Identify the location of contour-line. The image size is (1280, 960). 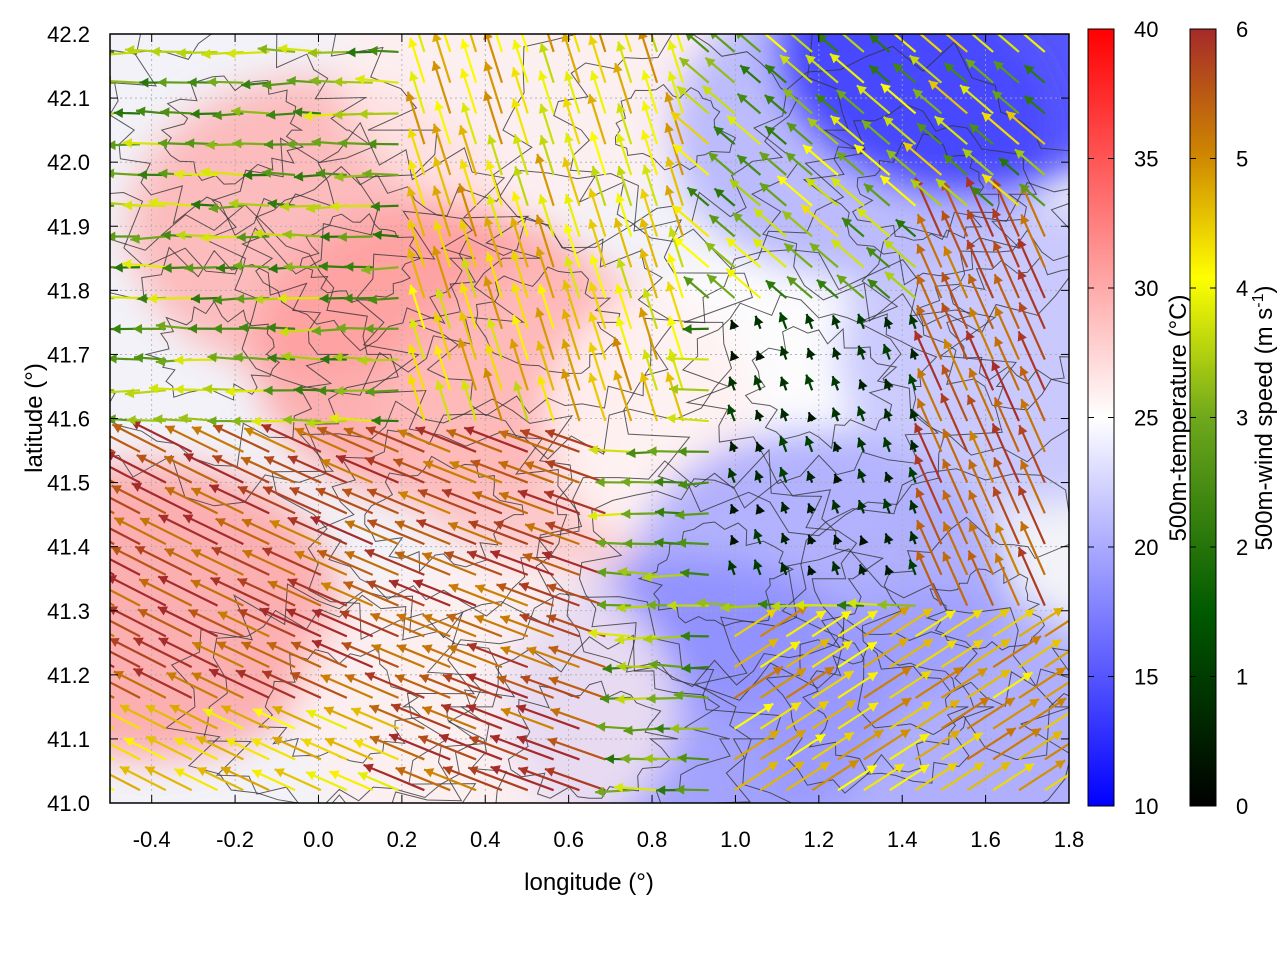
(448, 515).